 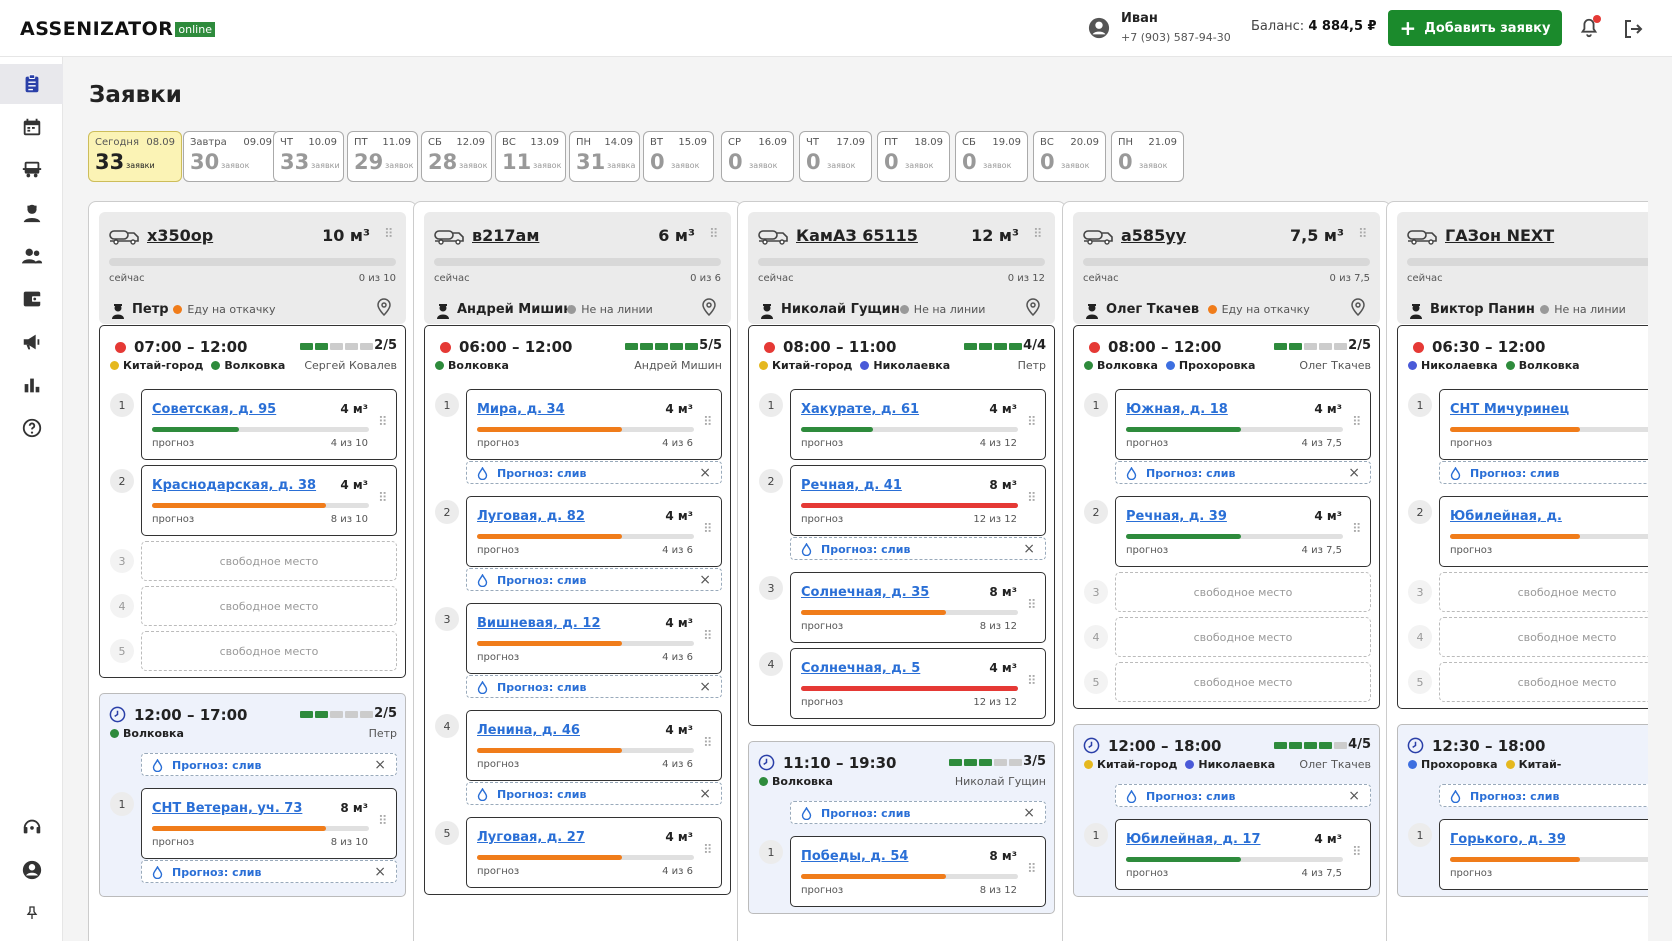 I want to click on stop-address-link: Победы, д. 54, so click(x=855, y=856).